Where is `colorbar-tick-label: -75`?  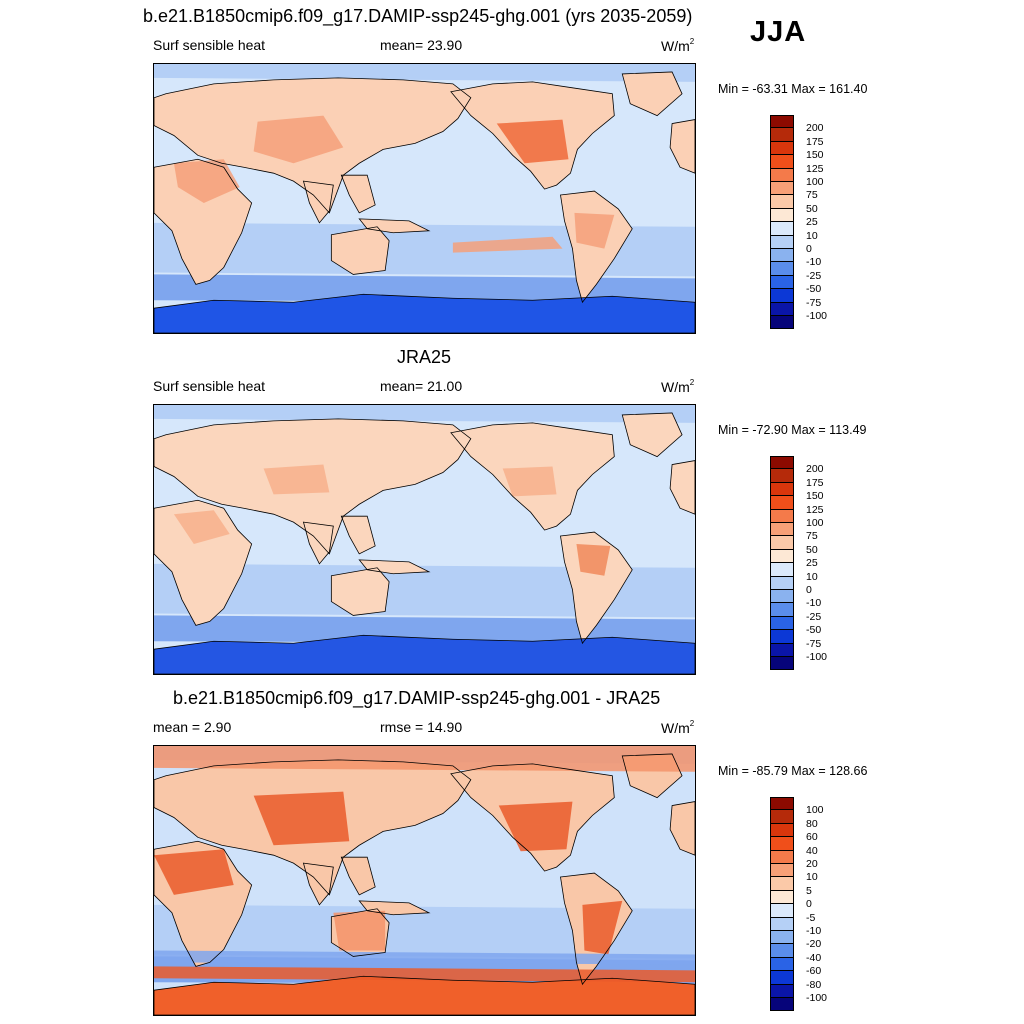 colorbar-tick-label: -75 is located at coordinates (814, 302).